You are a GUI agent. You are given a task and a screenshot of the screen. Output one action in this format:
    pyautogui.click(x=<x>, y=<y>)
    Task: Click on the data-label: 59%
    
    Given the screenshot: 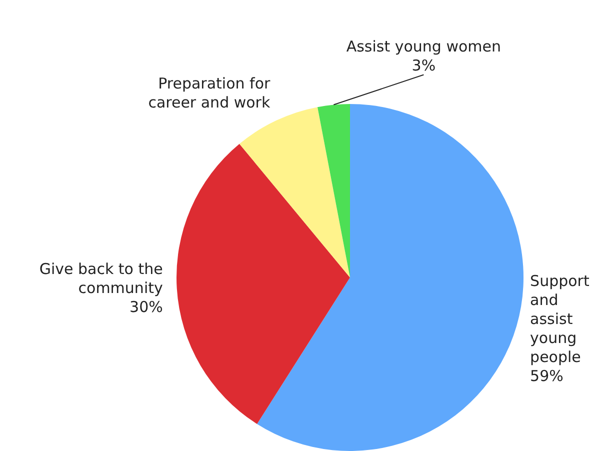 What is the action you would take?
    pyautogui.click(x=547, y=376)
    